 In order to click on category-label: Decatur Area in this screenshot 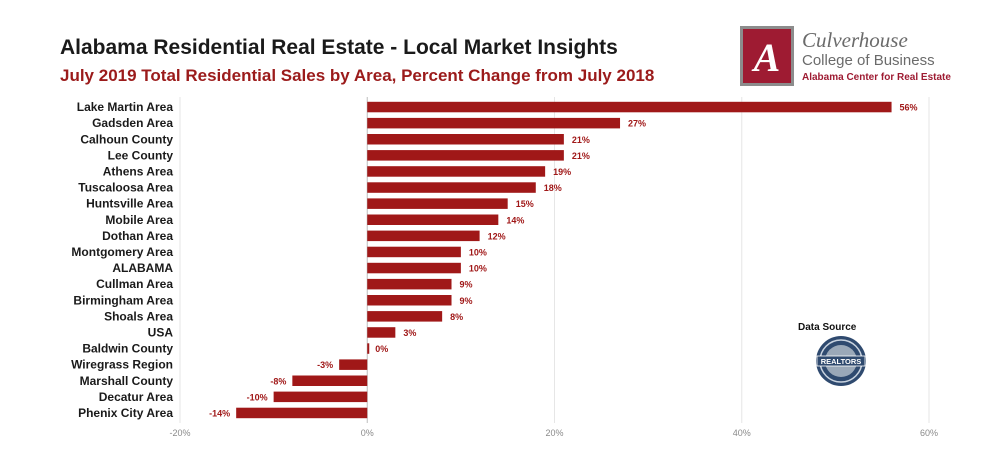, I will do `click(136, 397)`.